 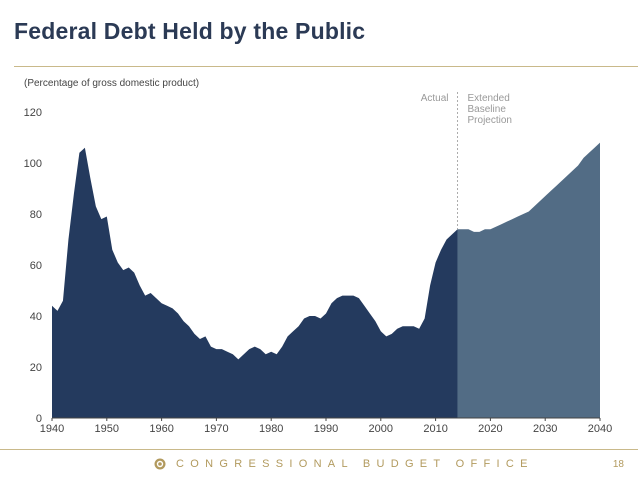 What do you see at coordinates (39, 419) in the screenshot?
I see `y-tick-label: 0` at bounding box center [39, 419].